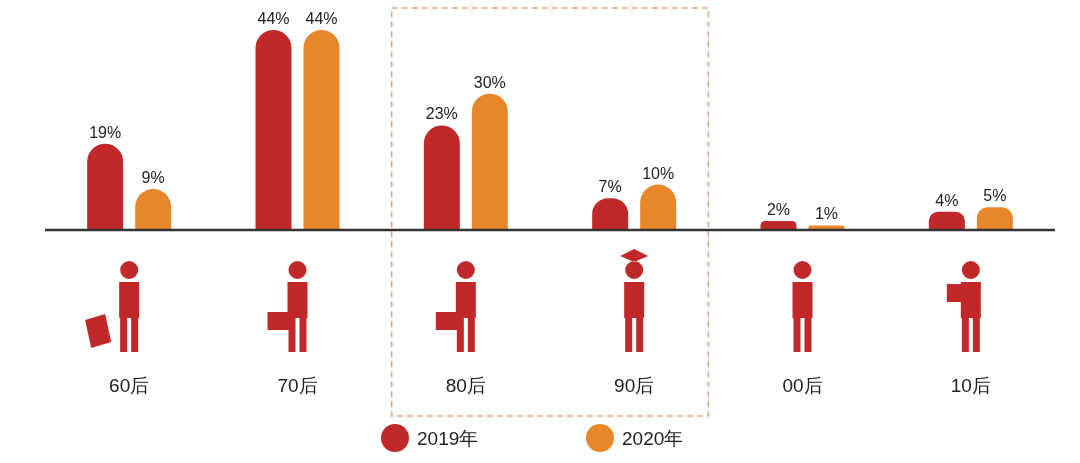 This screenshot has height=463, width=1080. What do you see at coordinates (970, 385) in the screenshot?
I see `x-tick-label: 10后` at bounding box center [970, 385].